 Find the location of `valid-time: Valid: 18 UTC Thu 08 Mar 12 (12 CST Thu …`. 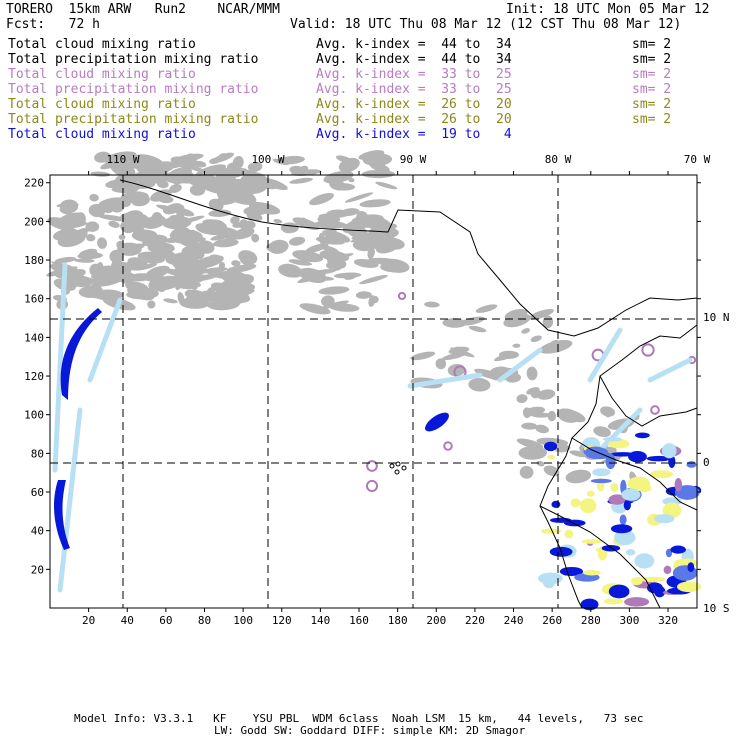

valid-time: Valid: 18 UTC Thu 08 Mar 12 (12 CST Thu … is located at coordinates (486, 24).